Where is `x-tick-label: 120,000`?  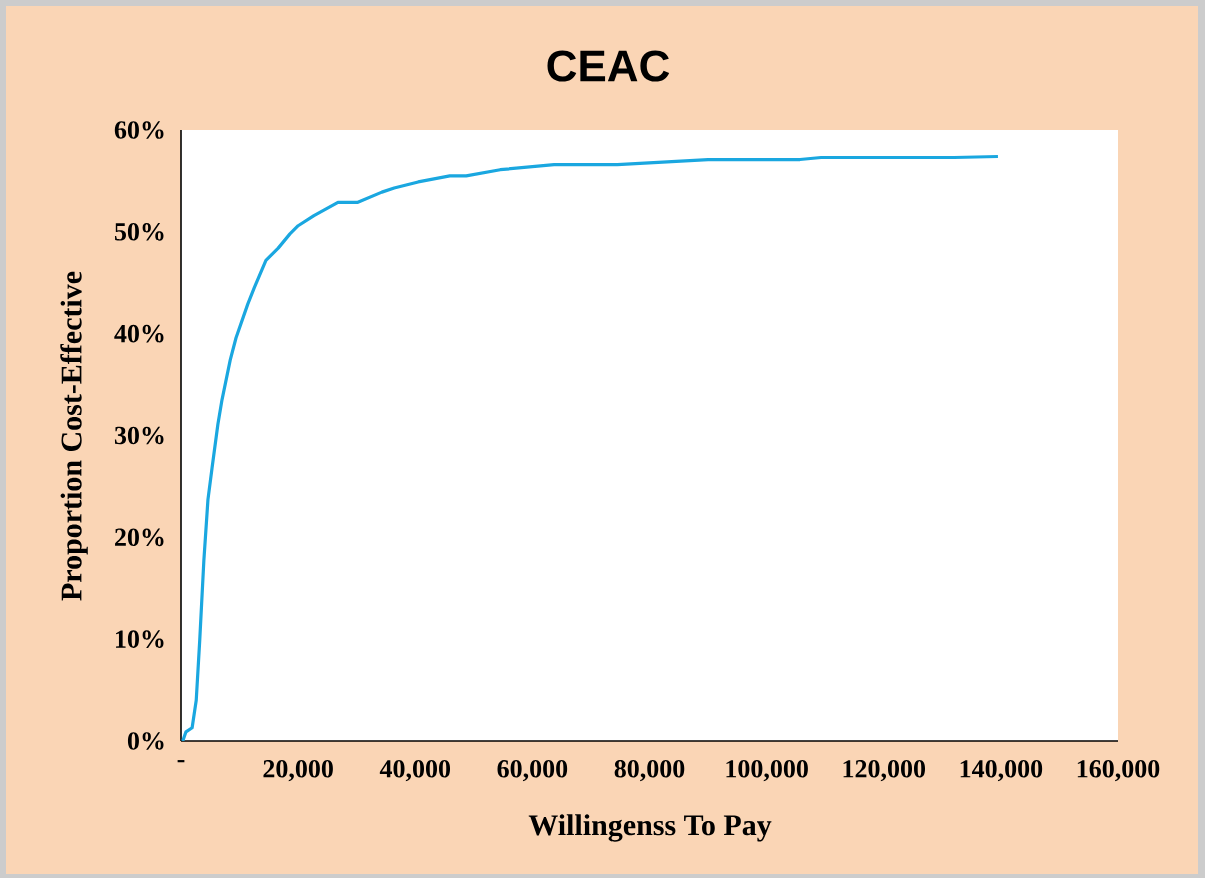 x-tick-label: 120,000 is located at coordinates (884, 771).